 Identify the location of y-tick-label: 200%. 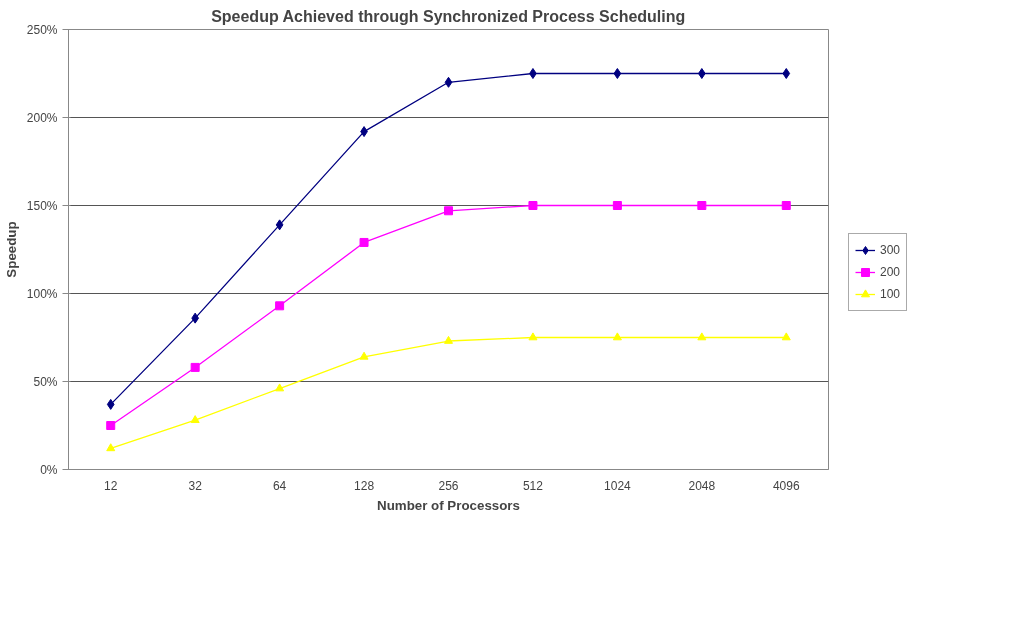
(42, 117).